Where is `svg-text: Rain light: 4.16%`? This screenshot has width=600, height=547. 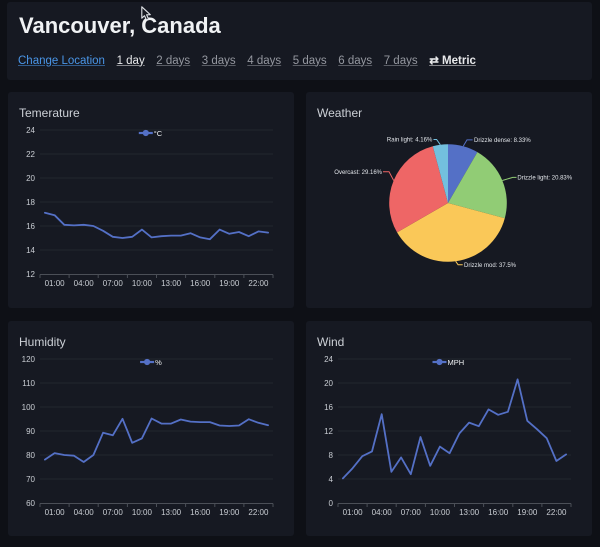
svg-text: Rain light: 4.16% is located at coordinates (410, 141).